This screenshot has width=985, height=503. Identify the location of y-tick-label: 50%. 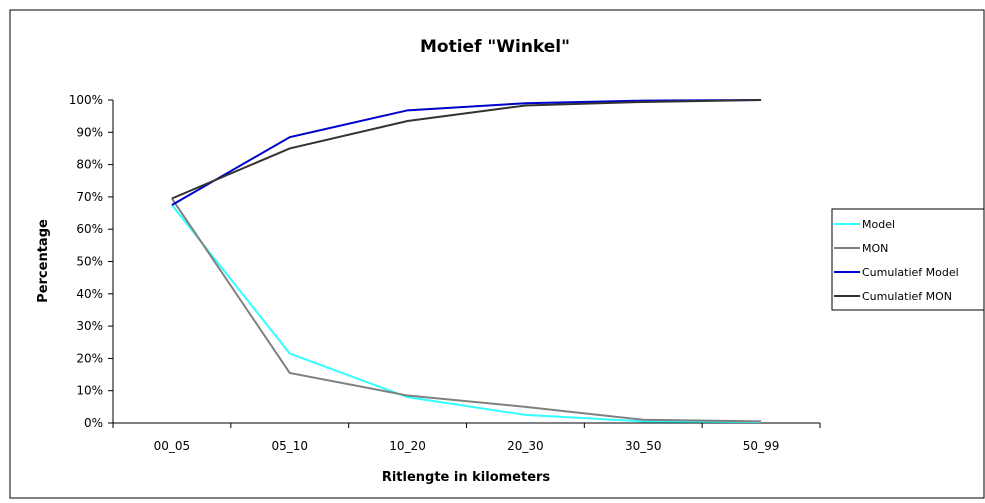
(89, 262).